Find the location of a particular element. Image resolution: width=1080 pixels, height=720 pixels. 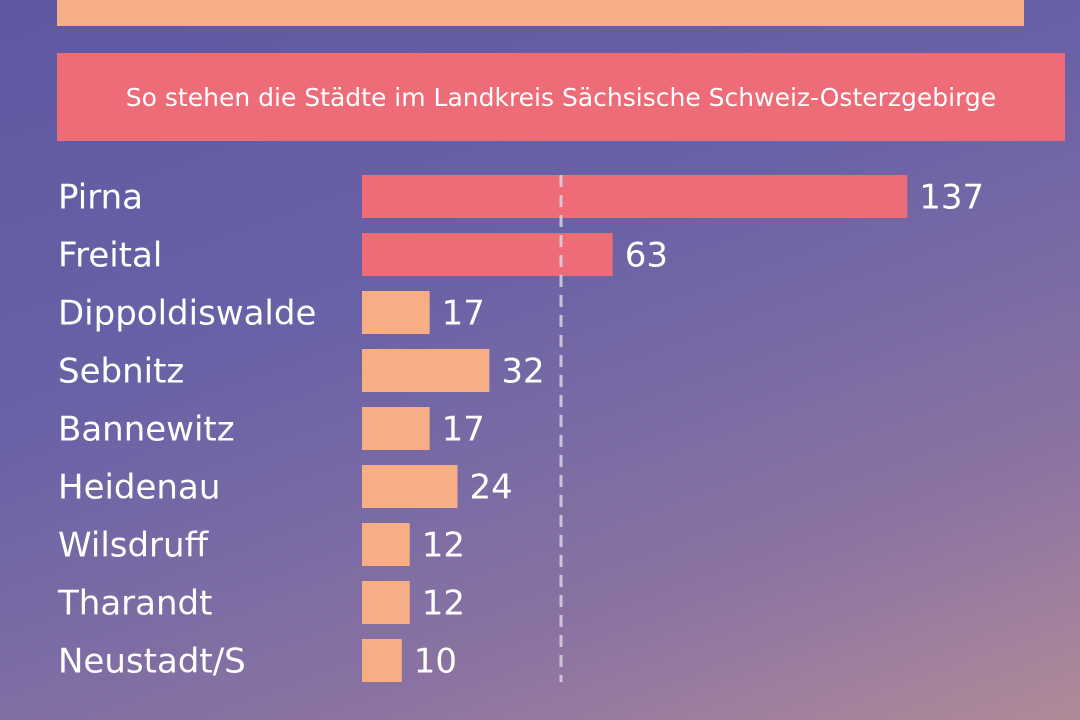

value-label: 63 is located at coordinates (646, 256).